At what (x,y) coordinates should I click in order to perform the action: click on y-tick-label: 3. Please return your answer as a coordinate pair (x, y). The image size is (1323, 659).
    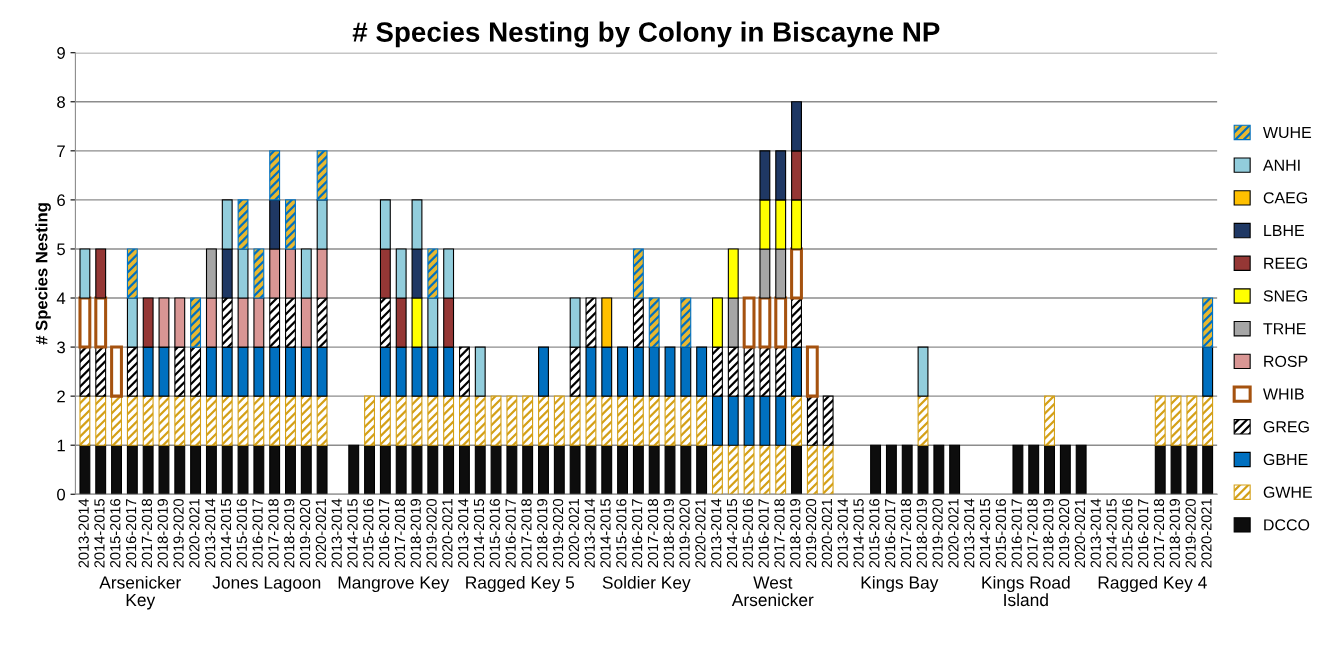
    Looking at the image, I should click on (61, 347).